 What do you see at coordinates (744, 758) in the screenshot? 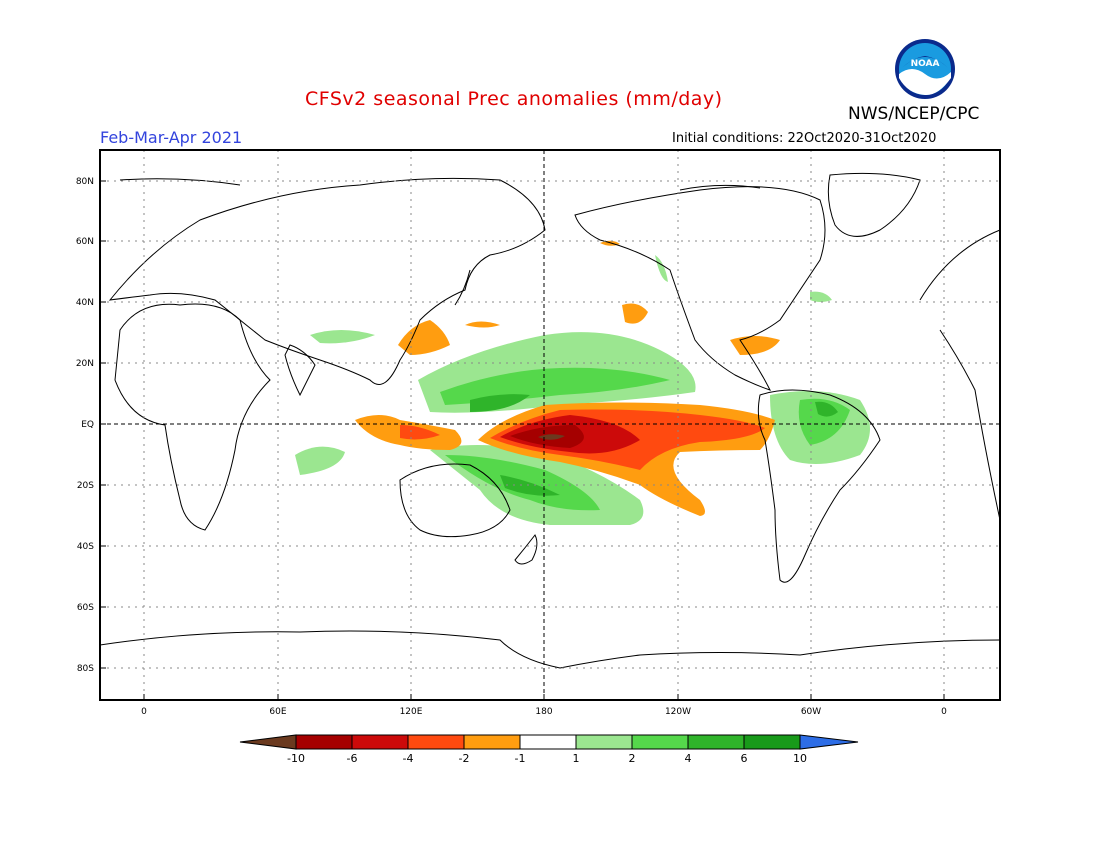
I see `colorbar-label: 6` at bounding box center [744, 758].